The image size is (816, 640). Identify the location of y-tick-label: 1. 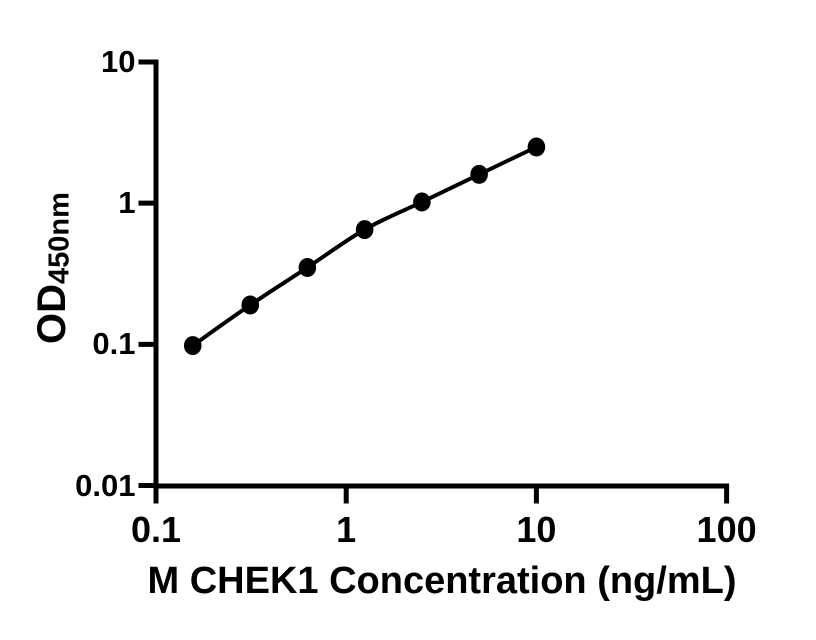
(127, 203).